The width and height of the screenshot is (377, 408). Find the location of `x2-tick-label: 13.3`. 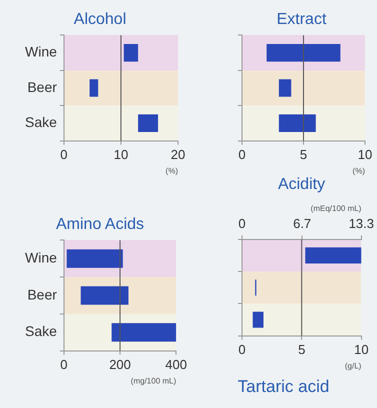

x2-tick-label: 13.3 is located at coordinates (361, 224).